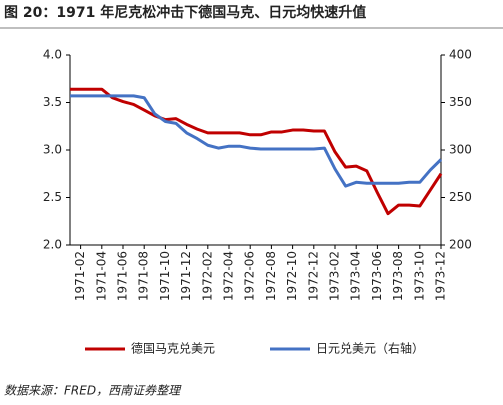 This screenshot has height=405, width=503. I want to click on source-note: 数据来源：FRED，西南证券整理, so click(93, 391).